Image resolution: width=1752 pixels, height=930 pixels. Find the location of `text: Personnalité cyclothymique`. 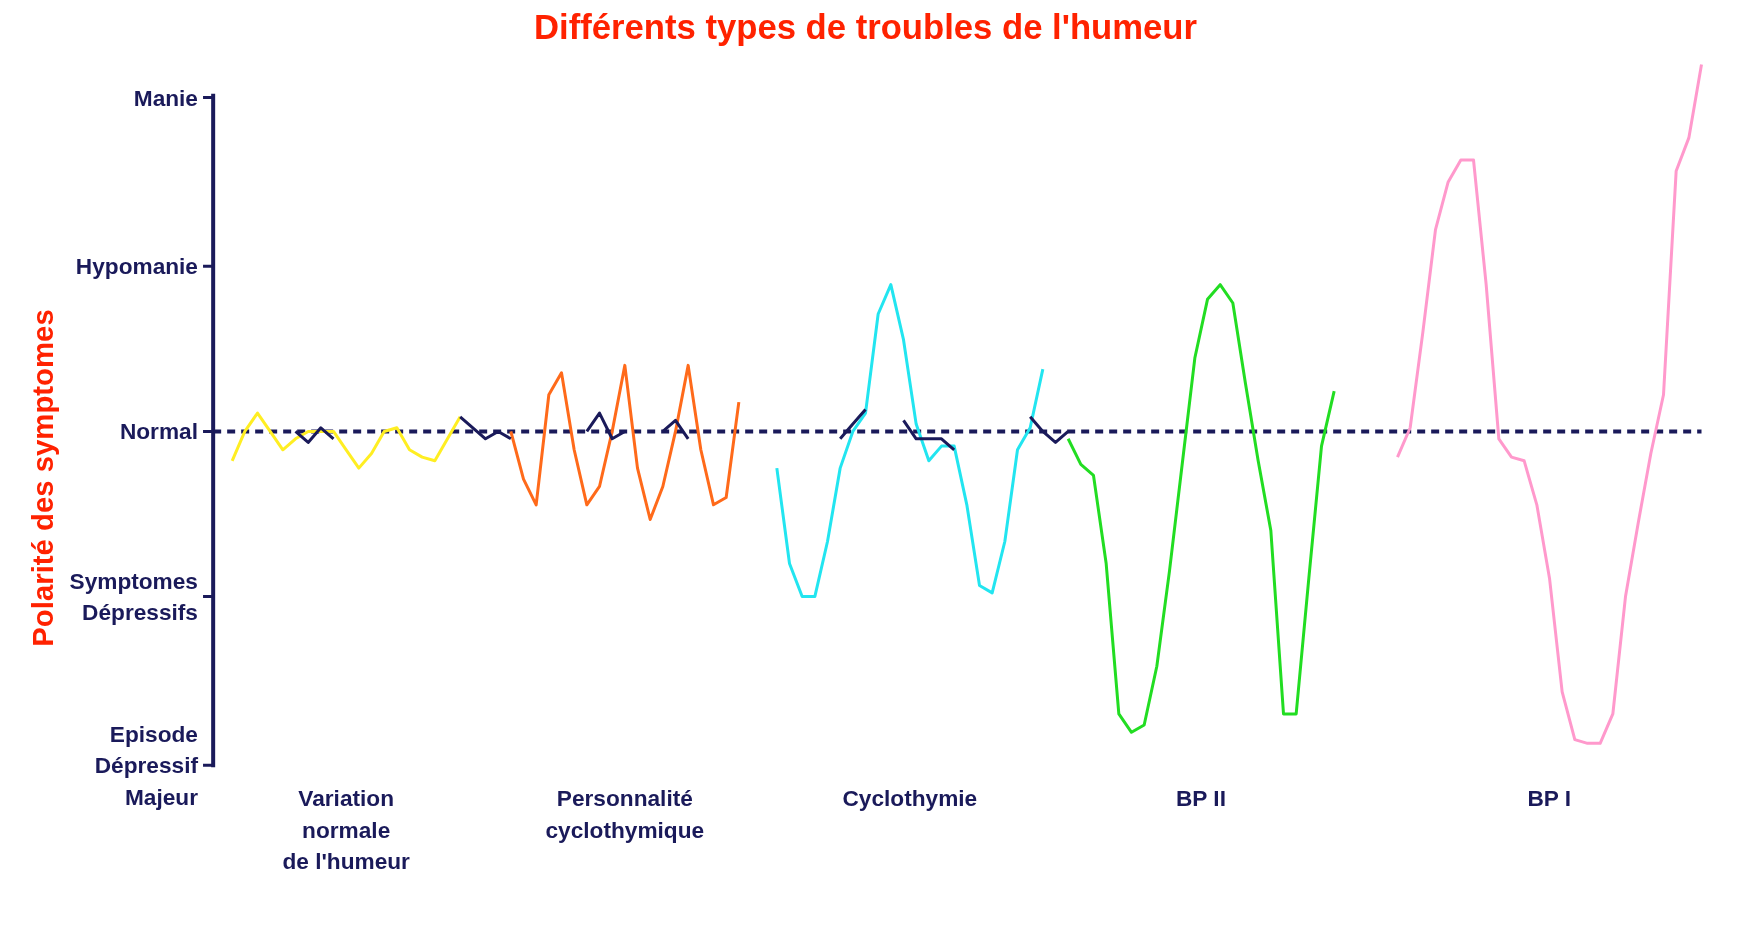

text: Personnalité cyclothymique is located at coordinates (625, 814).